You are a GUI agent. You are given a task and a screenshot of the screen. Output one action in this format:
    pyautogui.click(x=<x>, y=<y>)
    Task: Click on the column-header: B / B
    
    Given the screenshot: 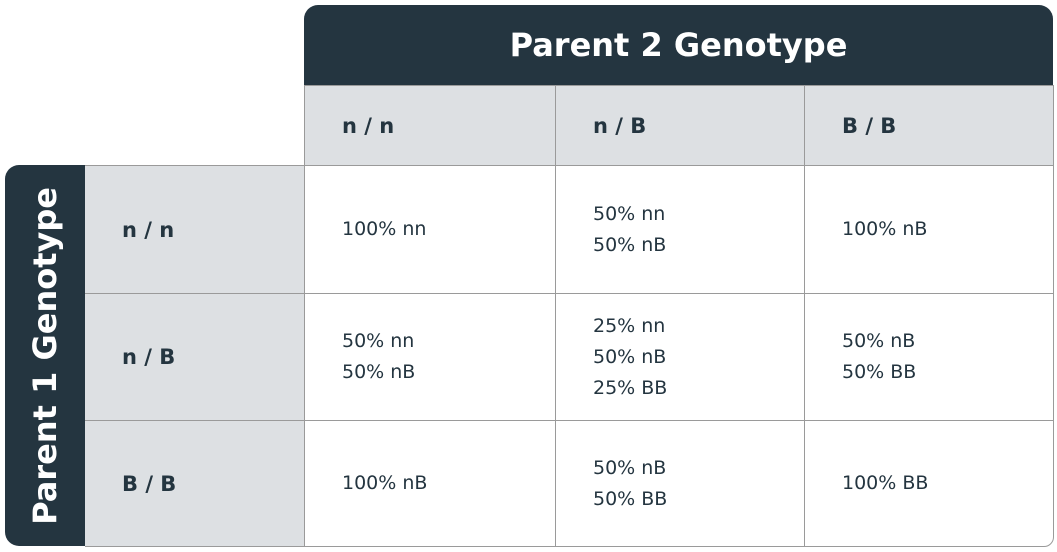 What is the action you would take?
    pyautogui.click(x=929, y=125)
    